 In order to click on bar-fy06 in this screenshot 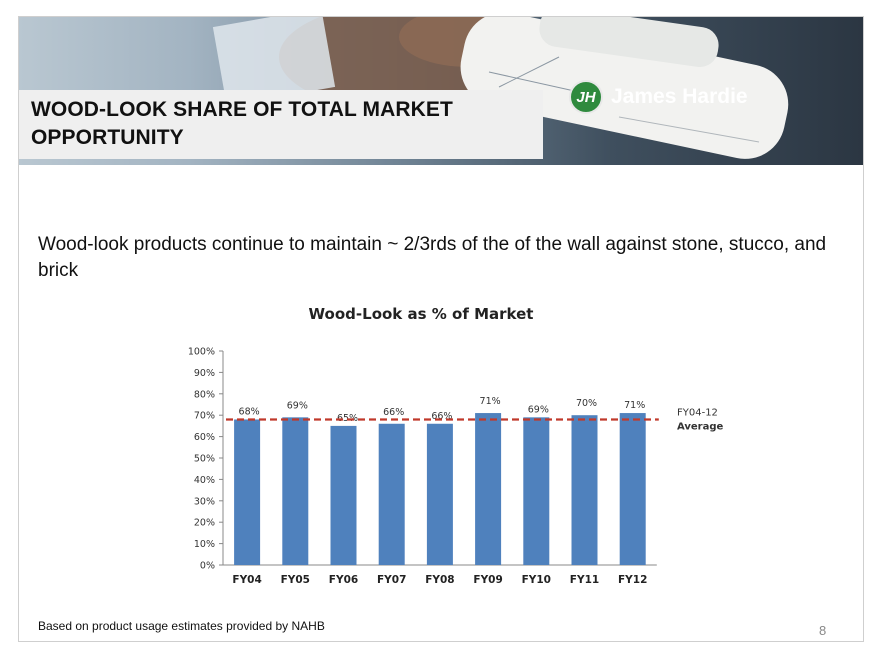, I will do `click(343, 495)`.